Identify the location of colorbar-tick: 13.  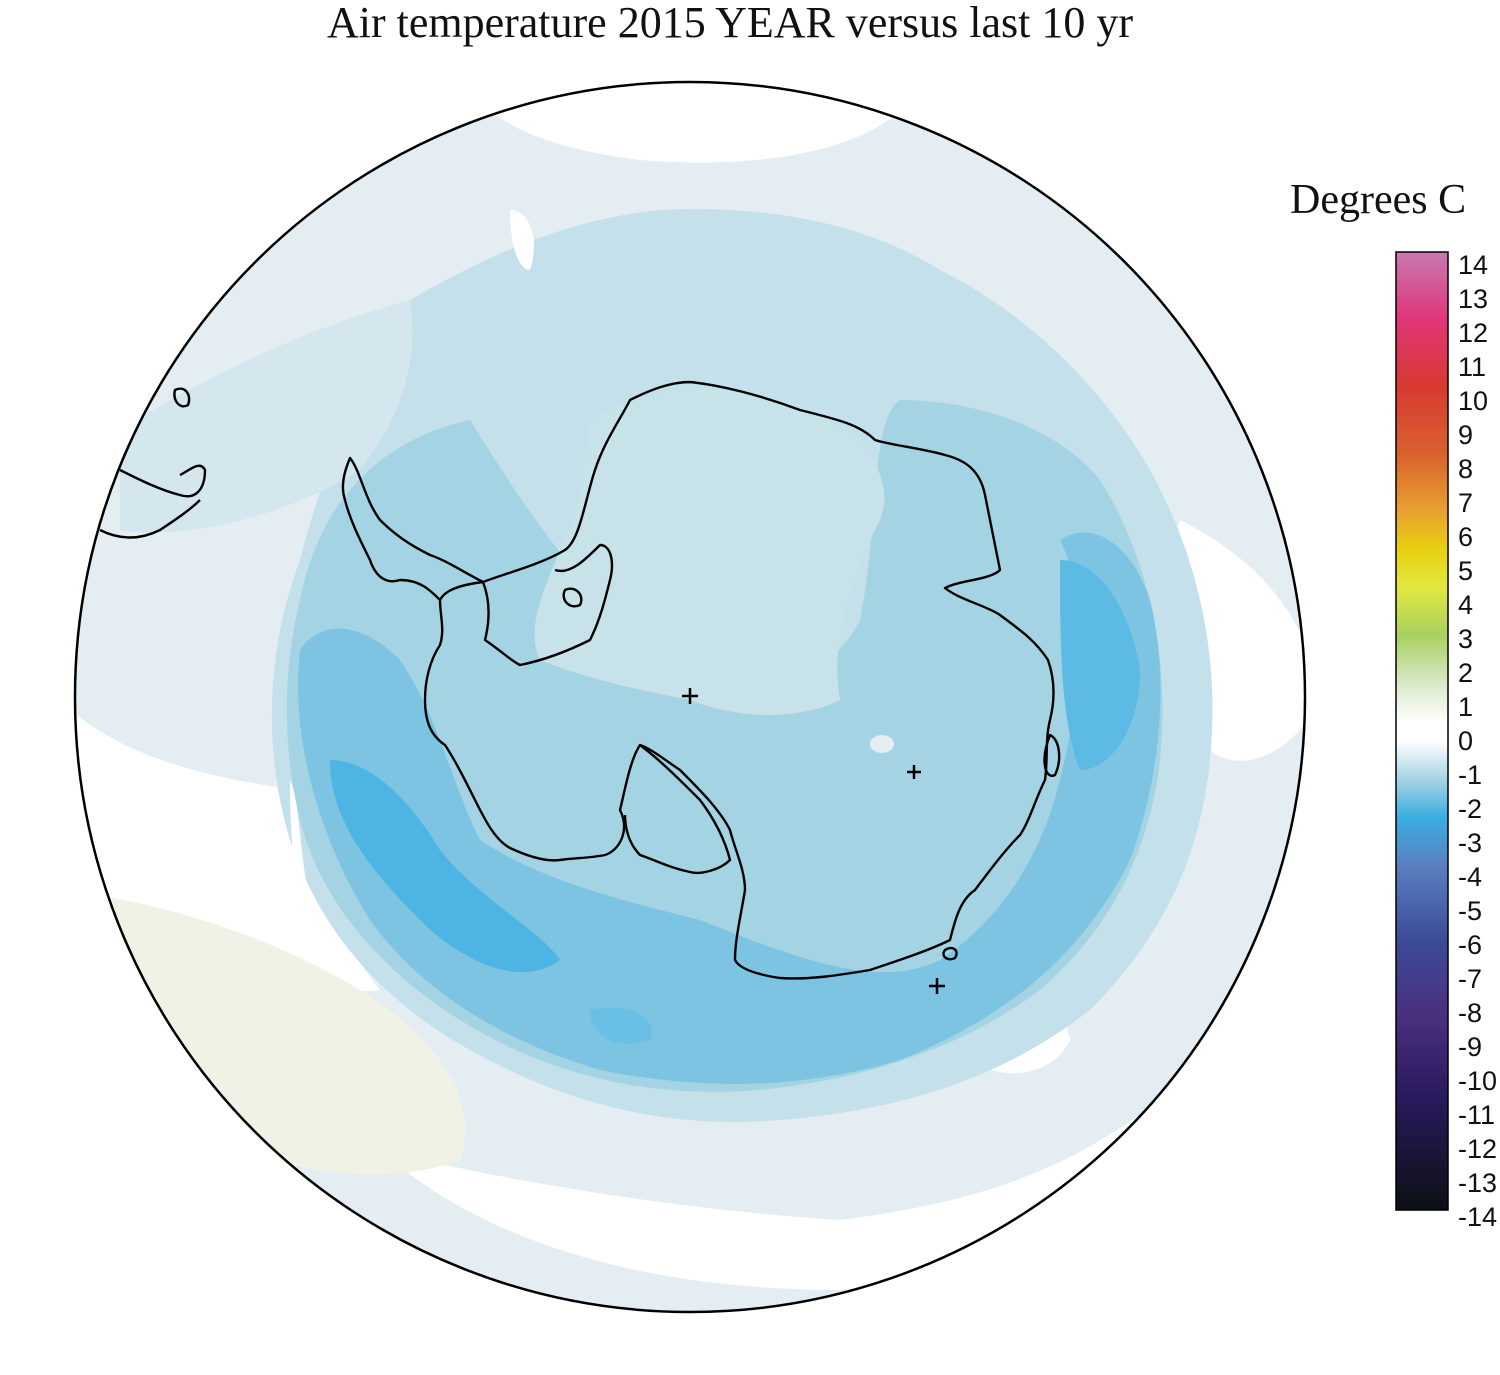
(1473, 299).